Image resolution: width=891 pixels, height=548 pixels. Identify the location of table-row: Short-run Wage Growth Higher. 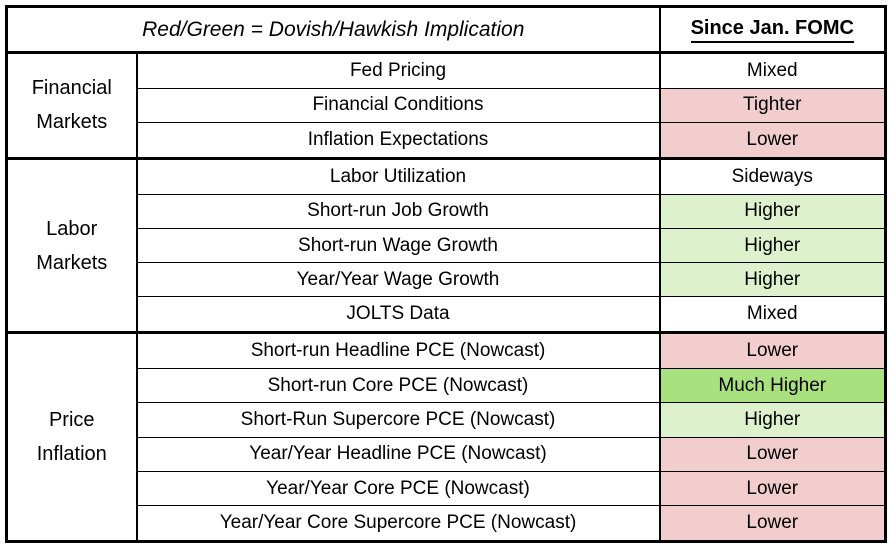
(446, 245).